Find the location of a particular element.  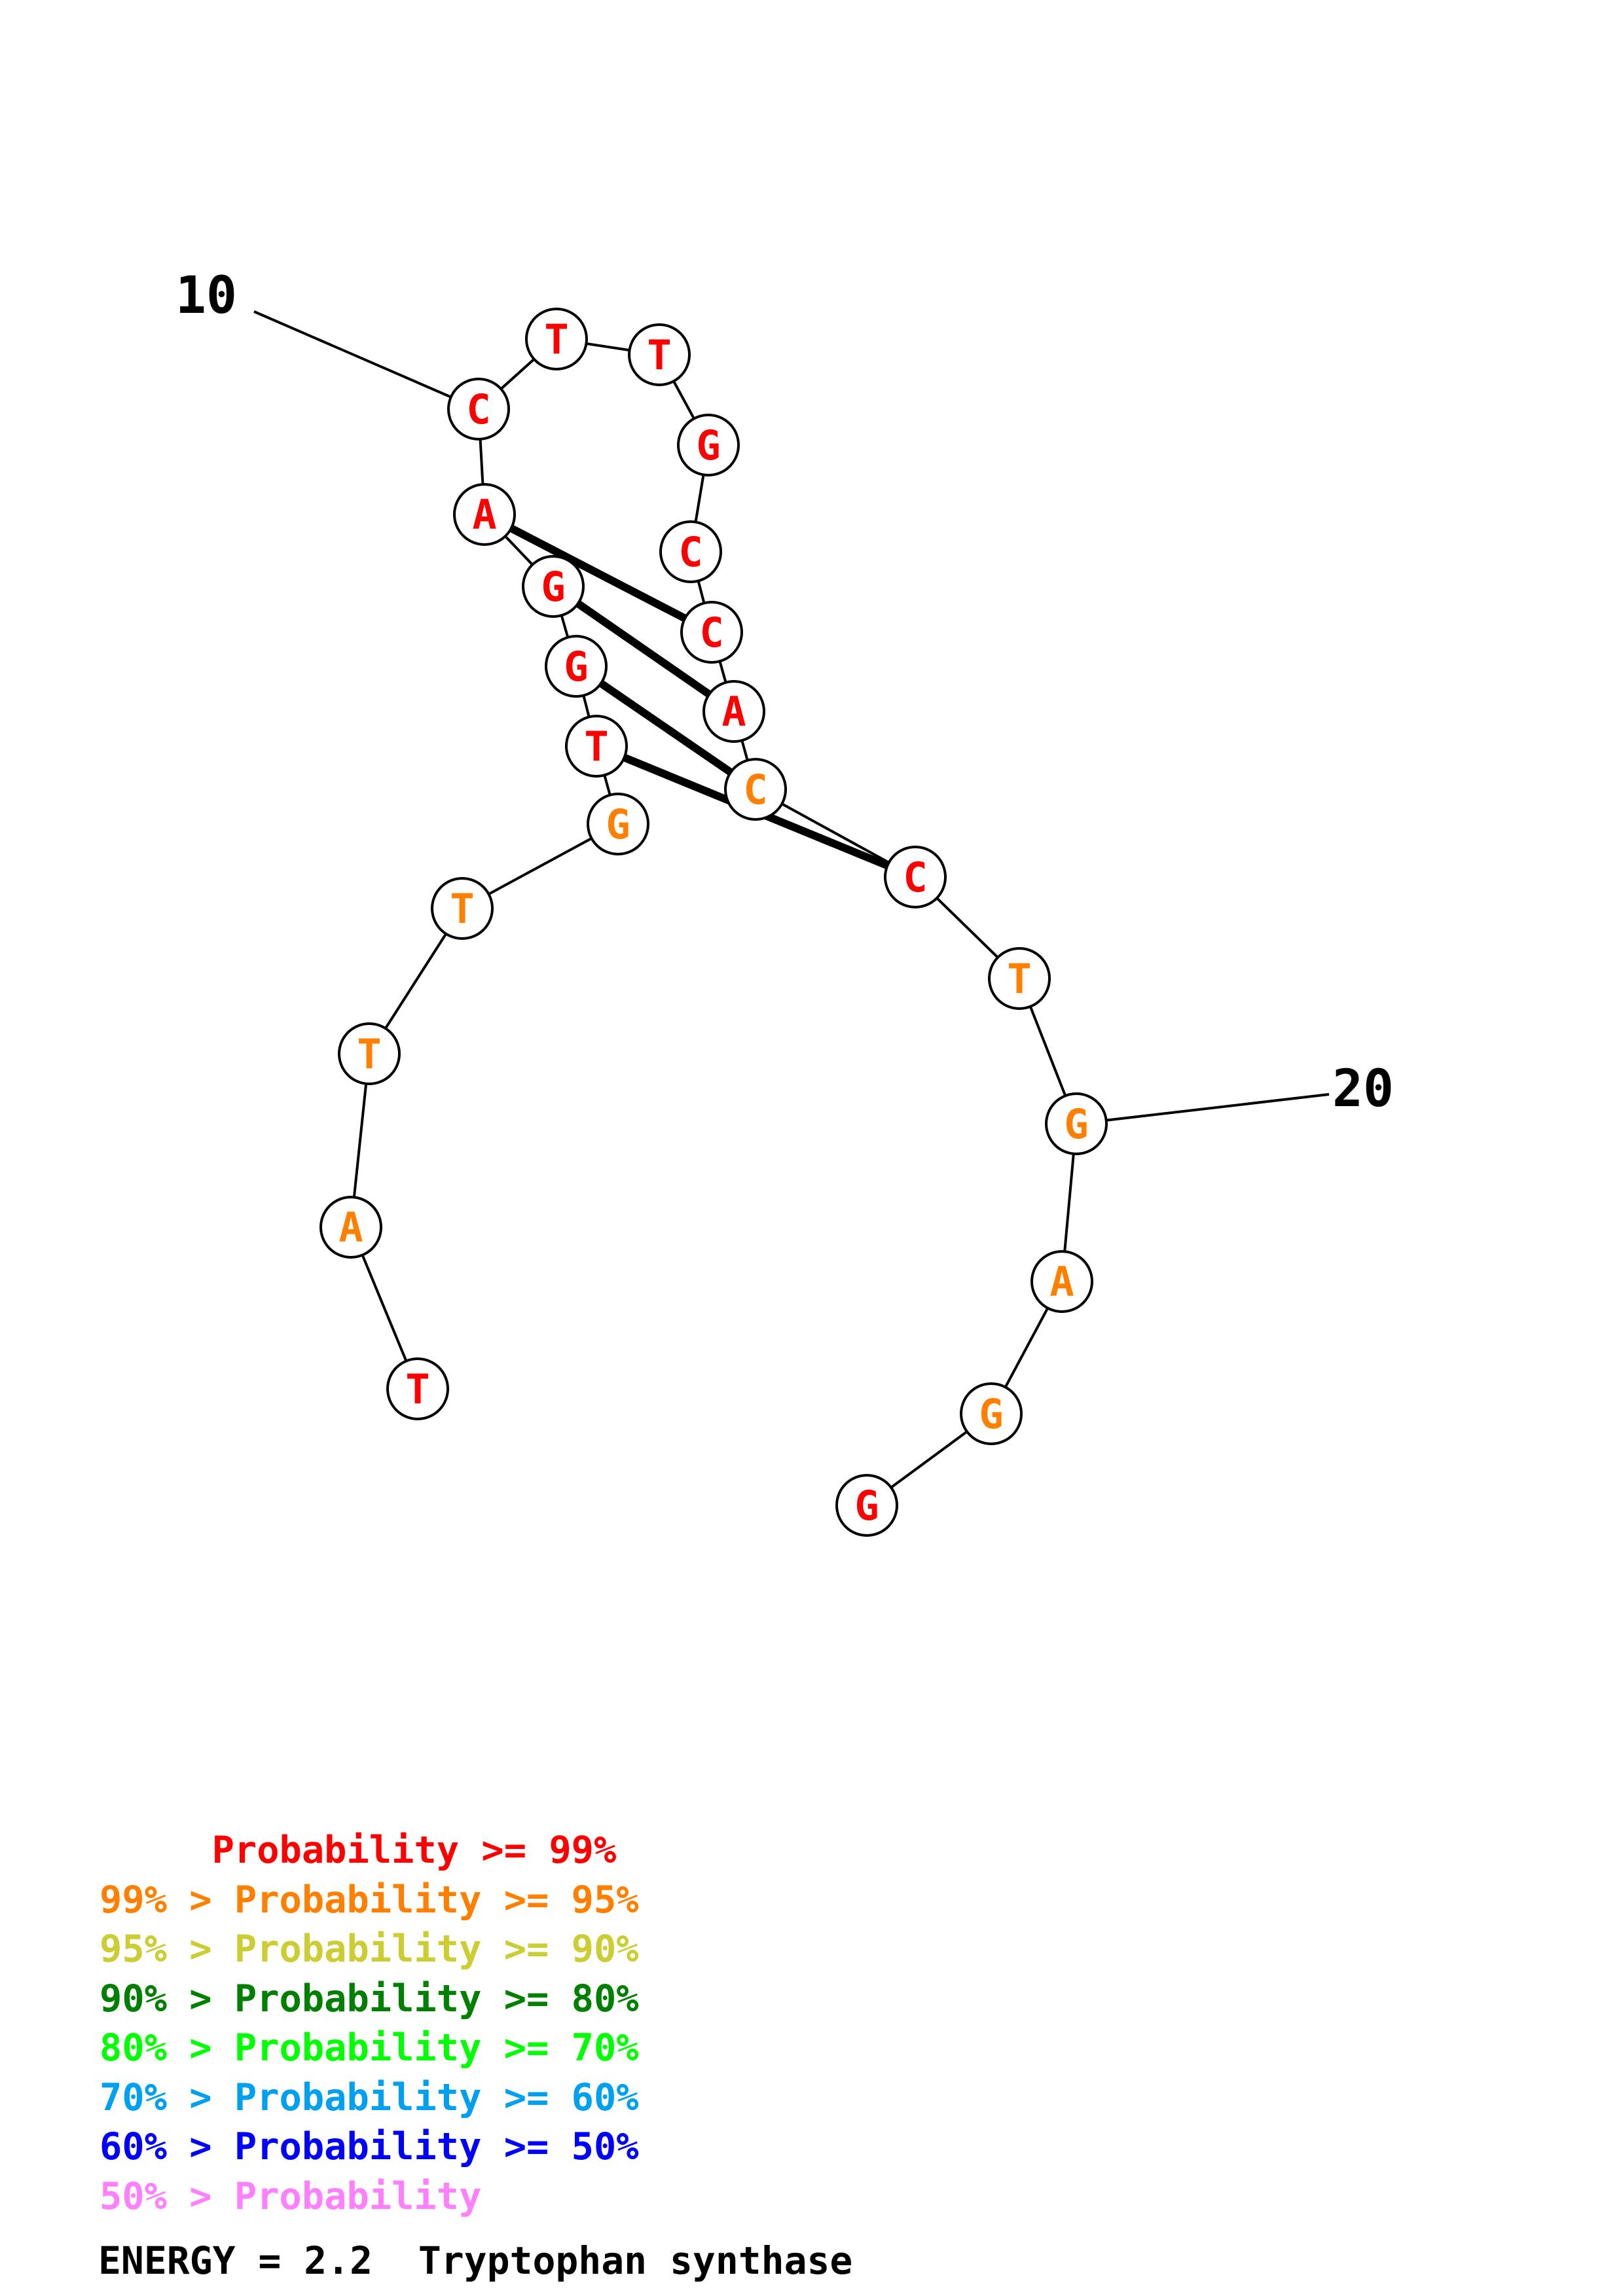

legend-entry: 80% > Probability >= 70% is located at coordinates (369, 2048).